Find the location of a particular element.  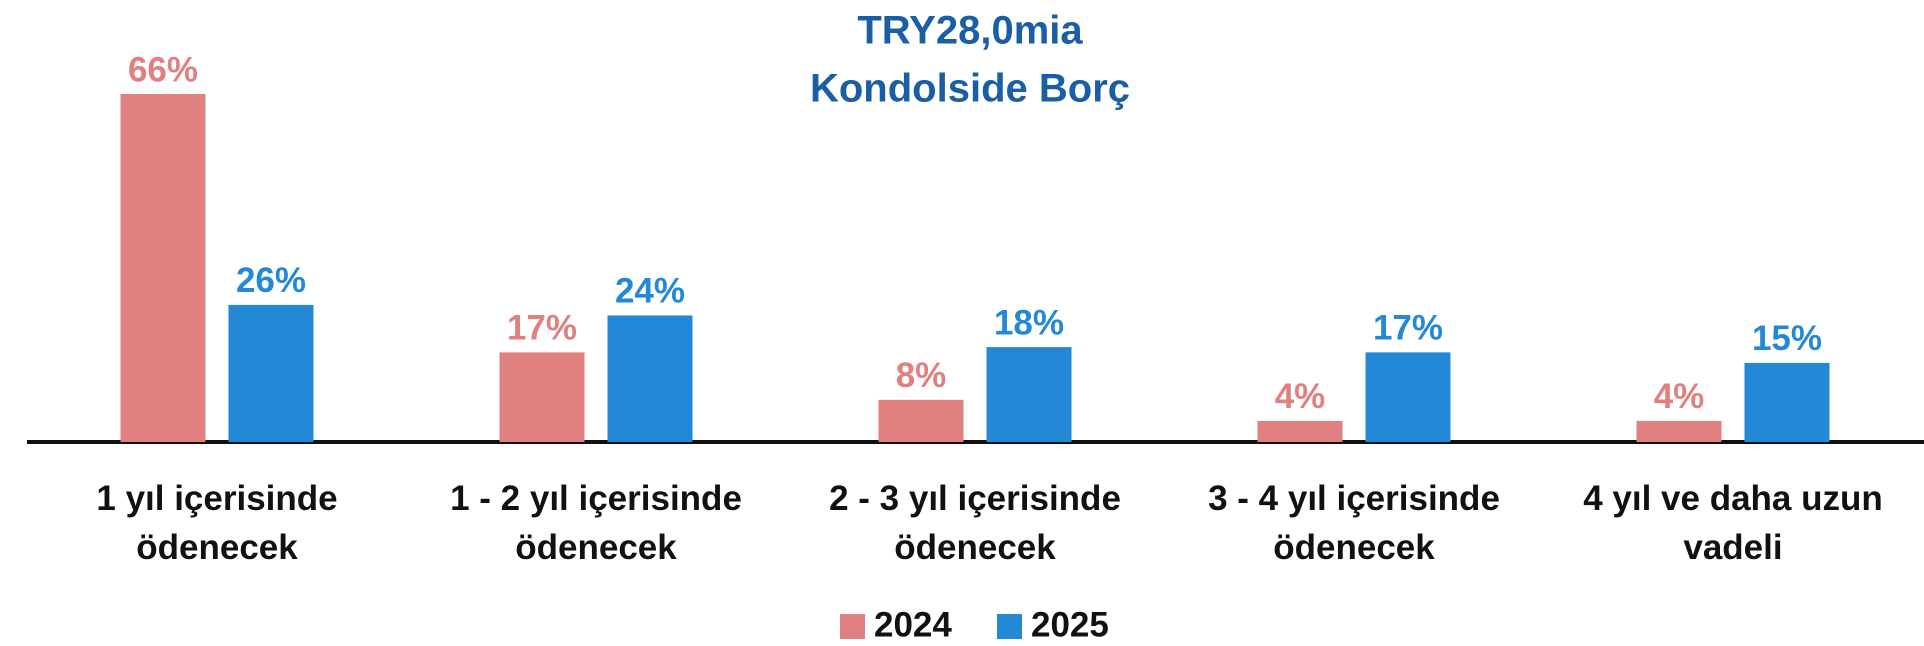

x-tick-label: 3 - 4 yıl içerisinde ödenecek is located at coordinates (1354, 523).